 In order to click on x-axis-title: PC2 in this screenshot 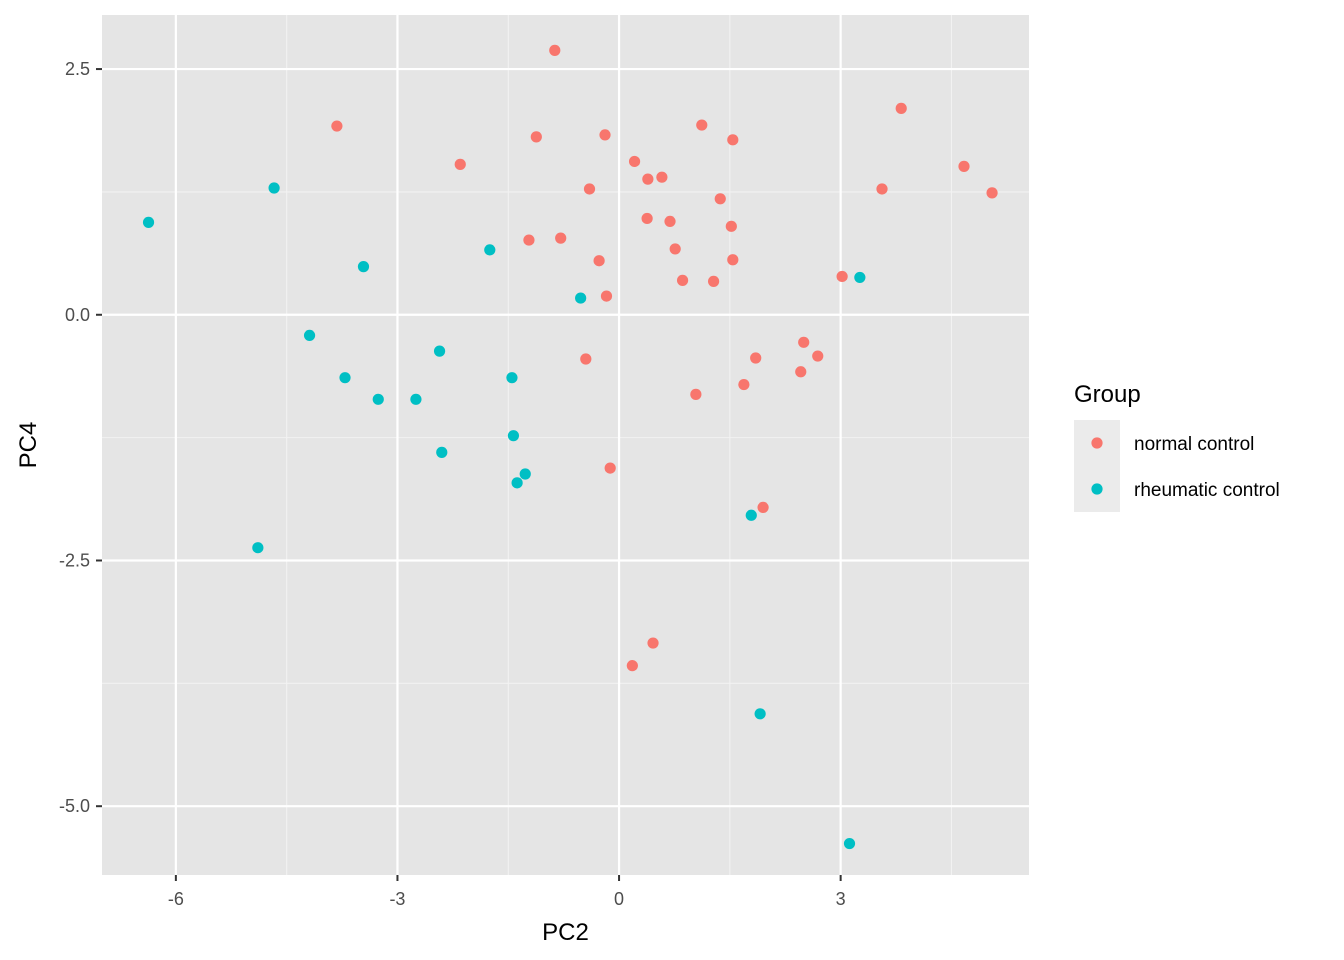, I will do `click(565, 932)`.